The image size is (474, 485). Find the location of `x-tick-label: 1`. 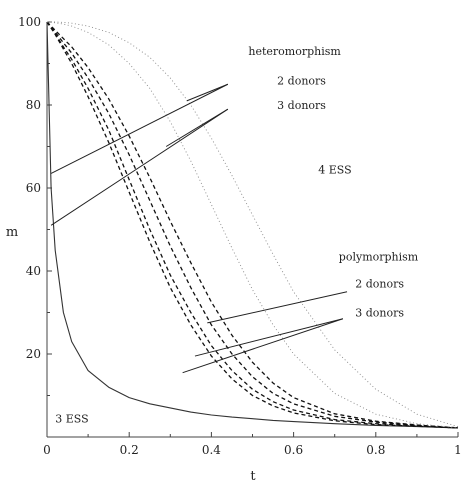

x-tick-label: 1 is located at coordinates (458, 450).